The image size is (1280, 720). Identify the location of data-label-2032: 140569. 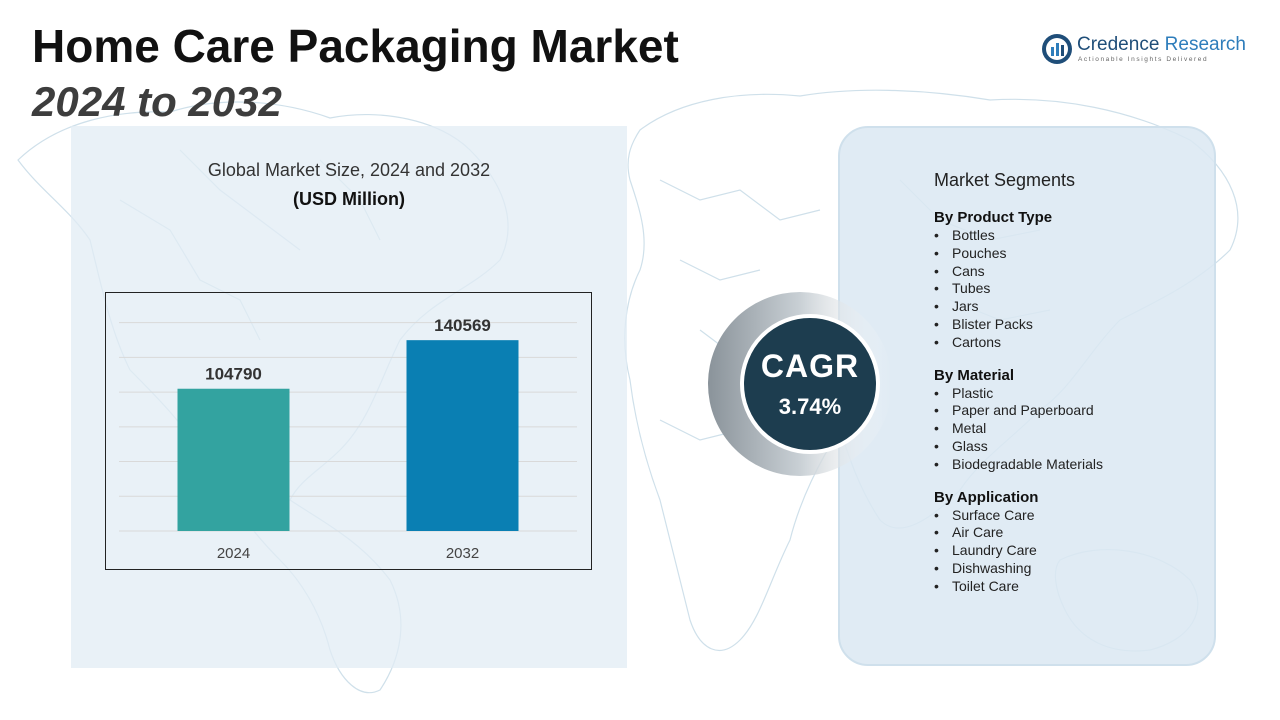
(462, 325).